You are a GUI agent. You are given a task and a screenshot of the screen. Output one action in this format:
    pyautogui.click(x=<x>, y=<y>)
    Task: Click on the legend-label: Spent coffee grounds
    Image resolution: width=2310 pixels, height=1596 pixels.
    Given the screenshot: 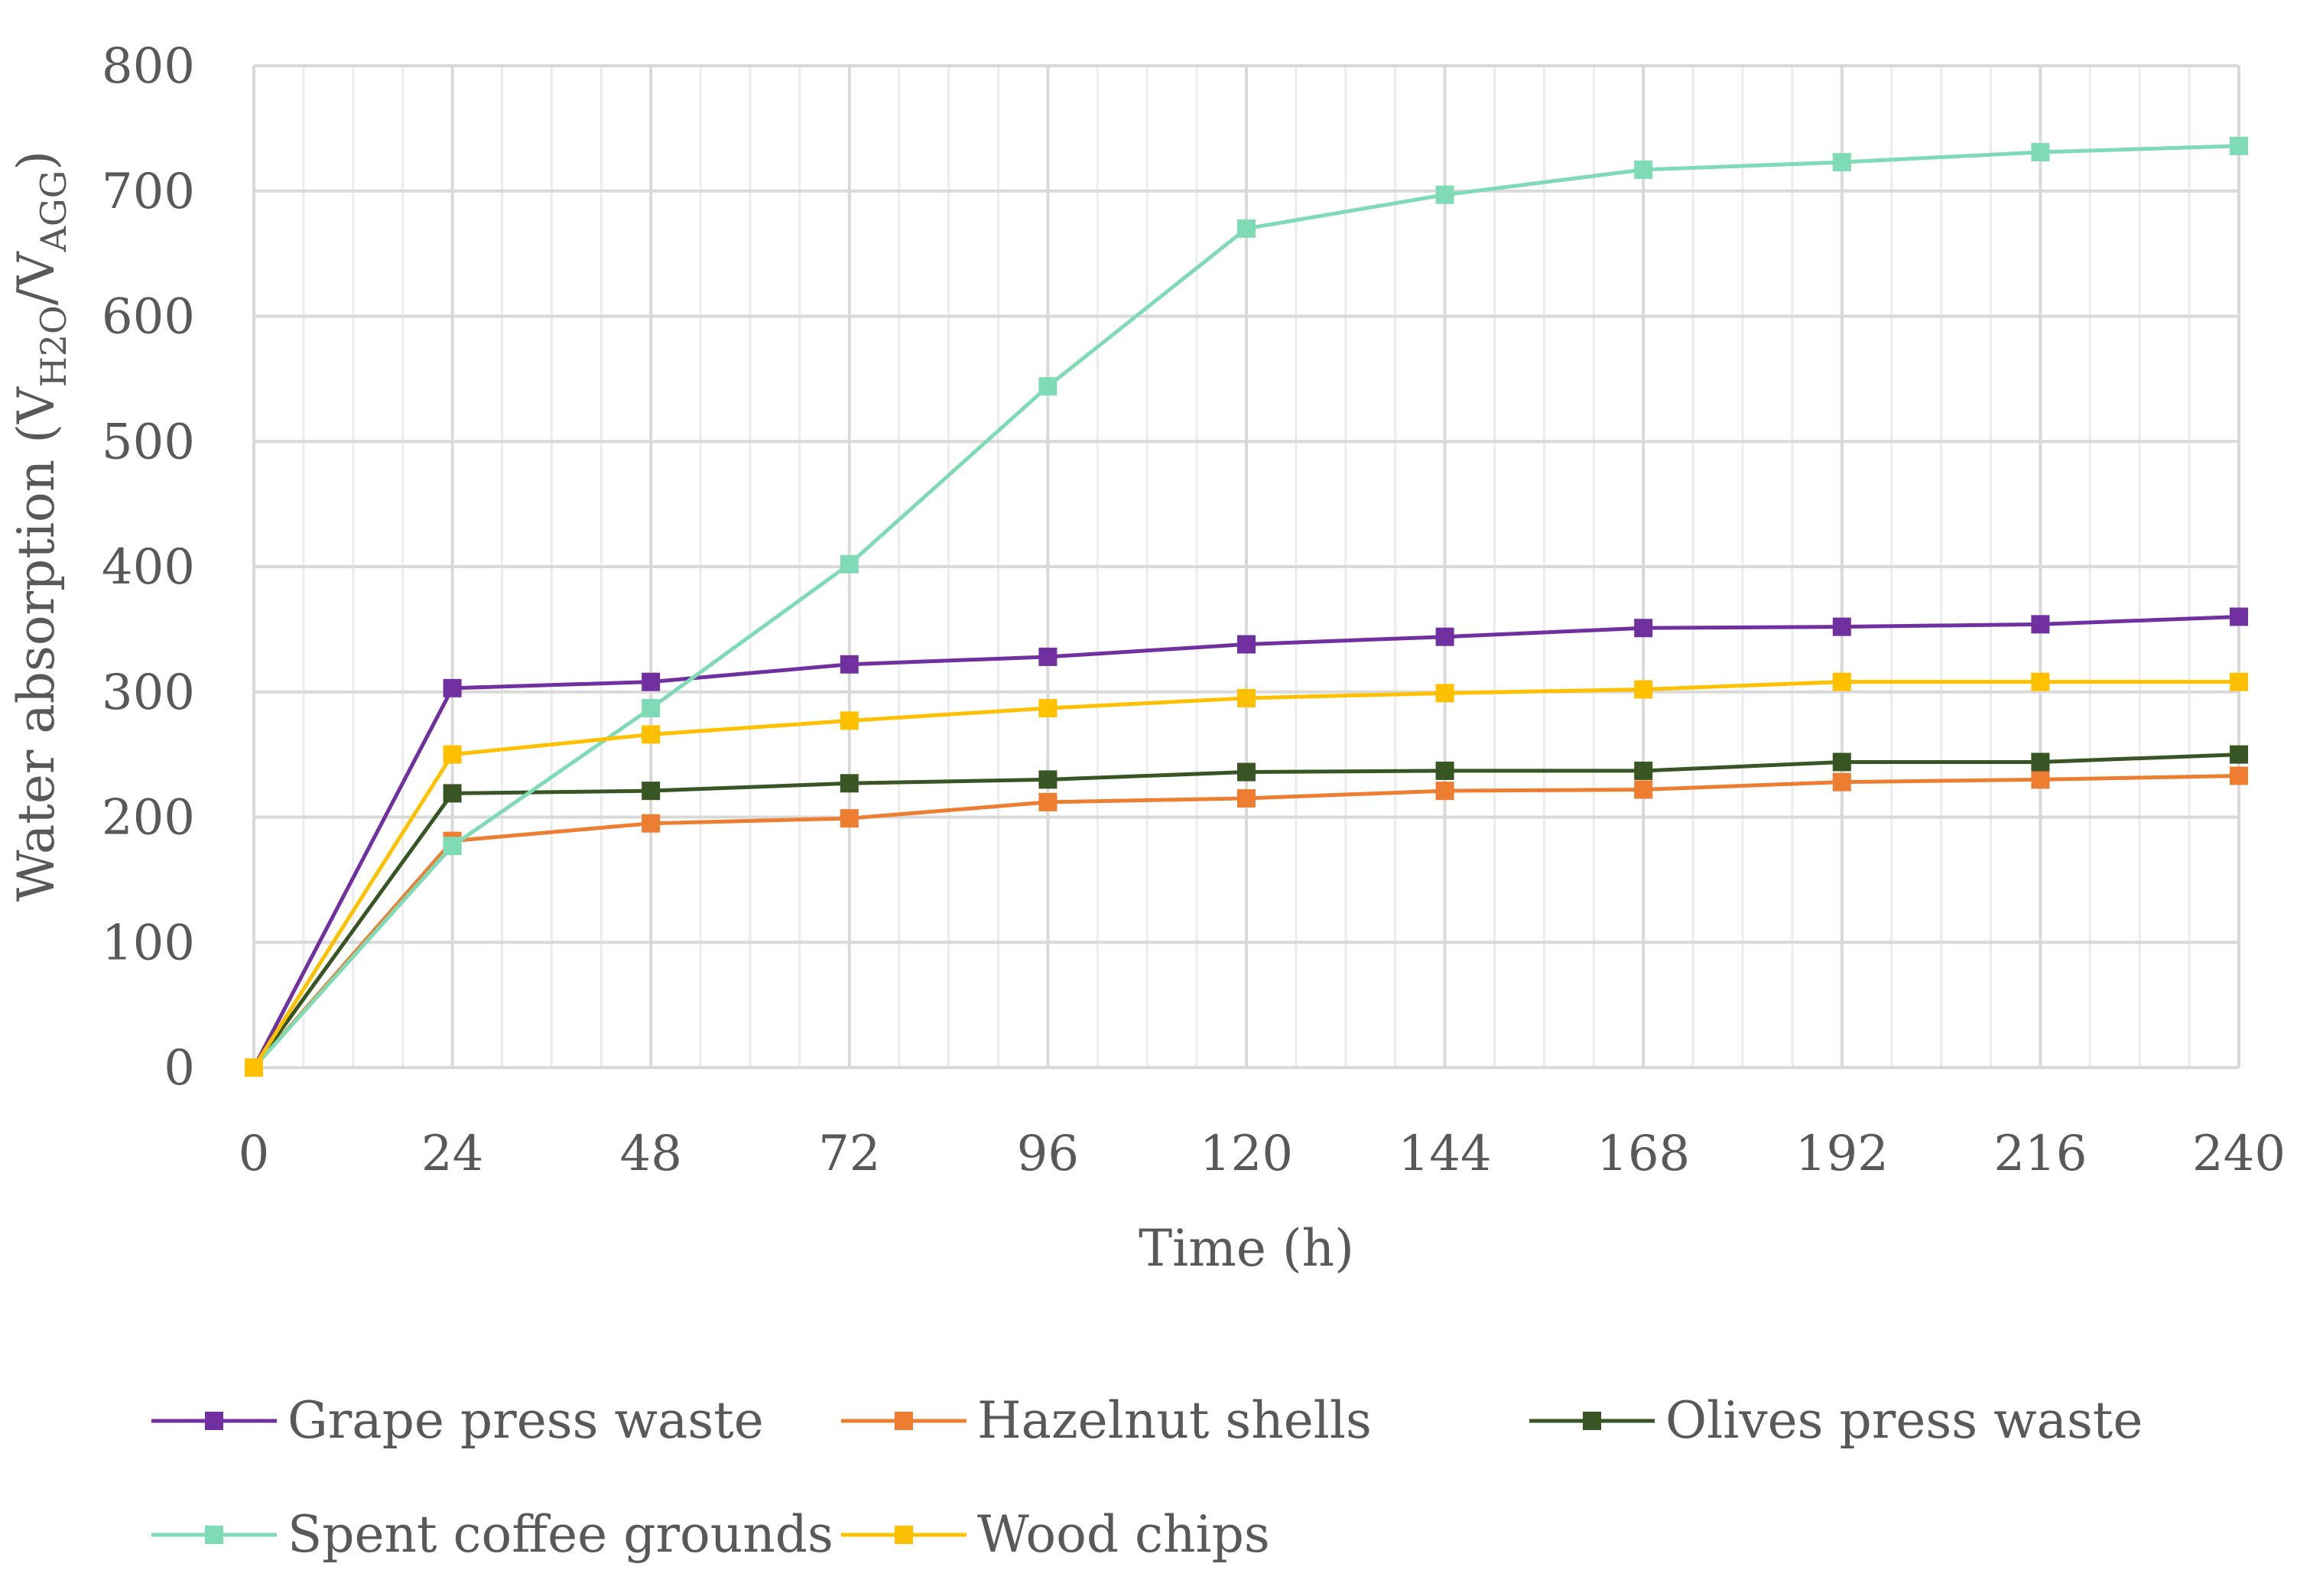 What is the action you would take?
    pyautogui.click(x=560, y=1534)
    